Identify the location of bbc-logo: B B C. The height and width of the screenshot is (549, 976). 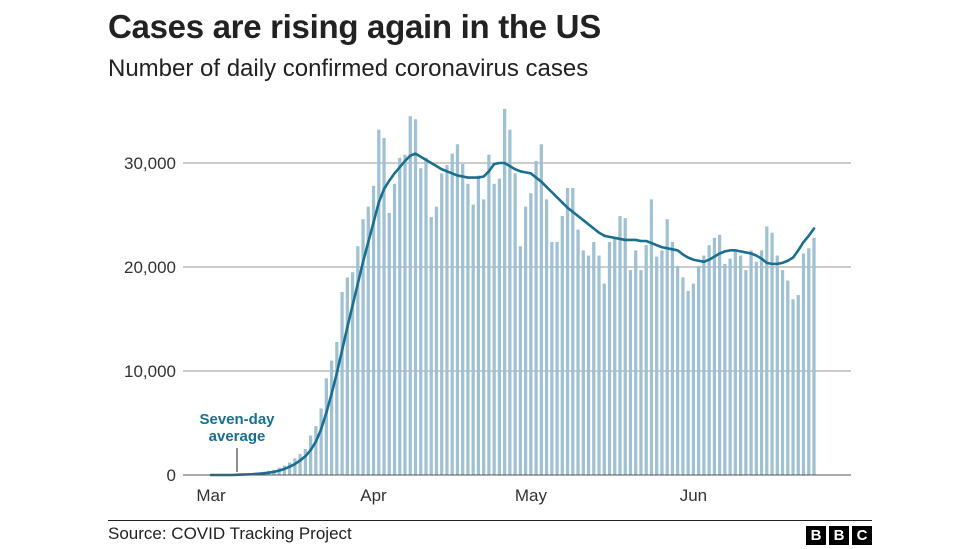
(839, 535).